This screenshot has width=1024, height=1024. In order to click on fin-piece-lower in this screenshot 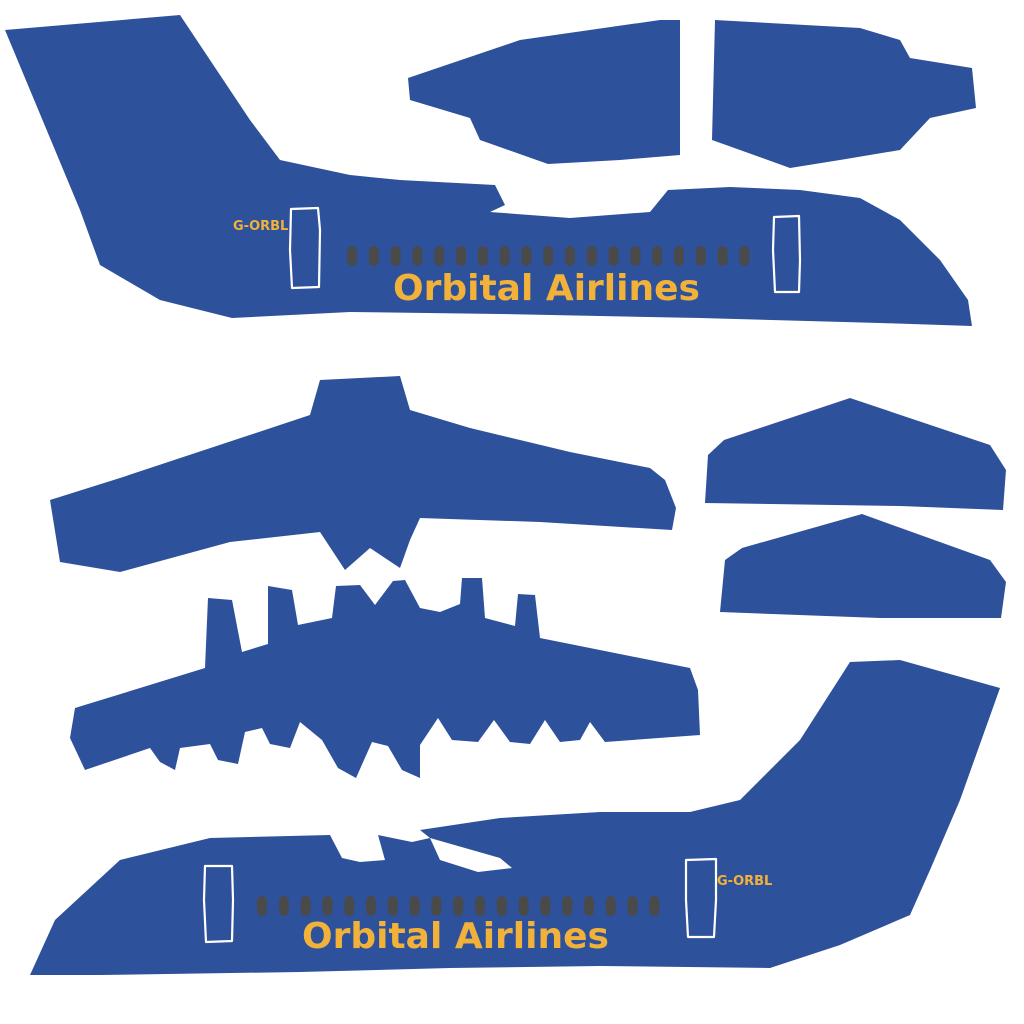, I will do `click(863, 566)`.